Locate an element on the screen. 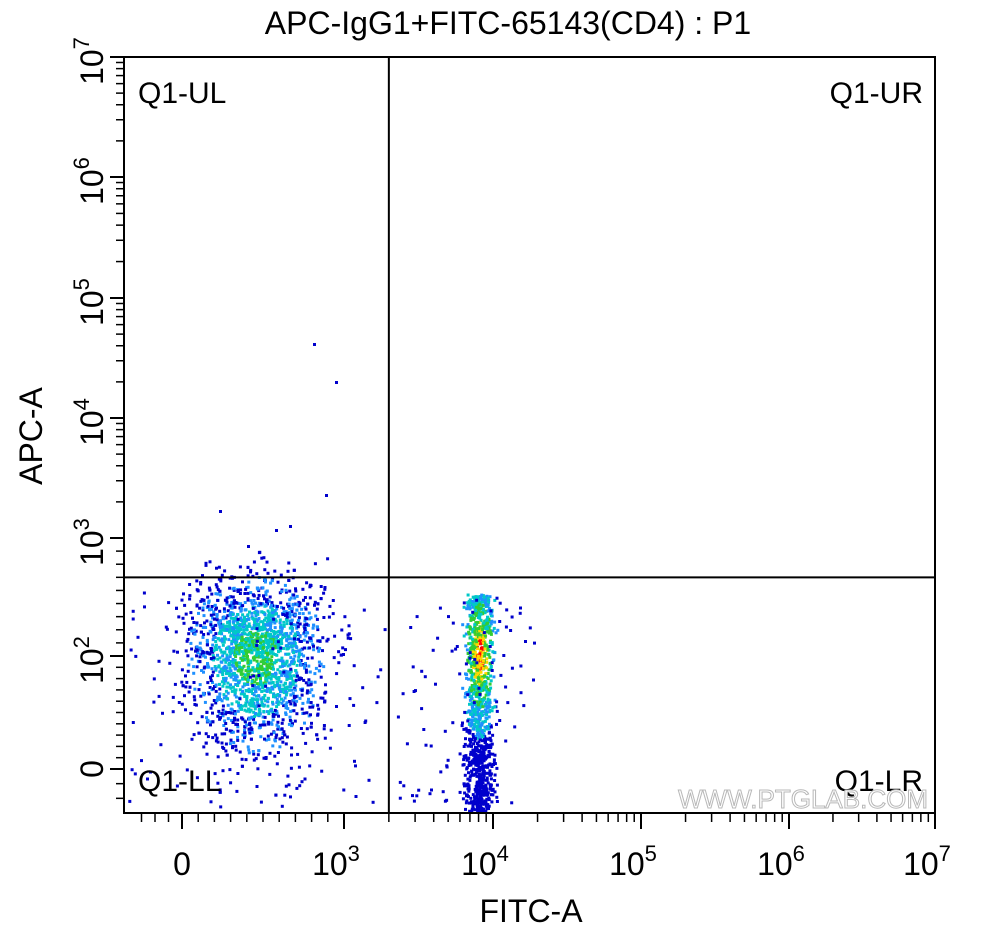 The height and width of the screenshot is (931, 984). x-tick-label: 106 is located at coordinates (781, 861).